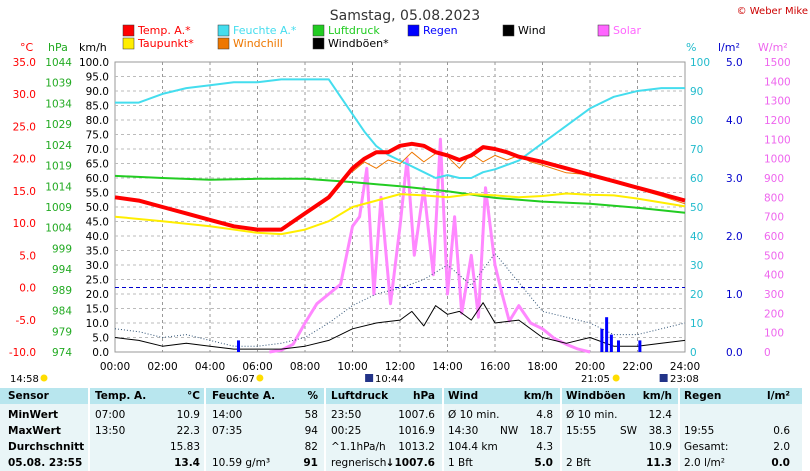  Describe the element at coordinates (311, 415) in the screenshot. I see `hum-value: 58` at that location.